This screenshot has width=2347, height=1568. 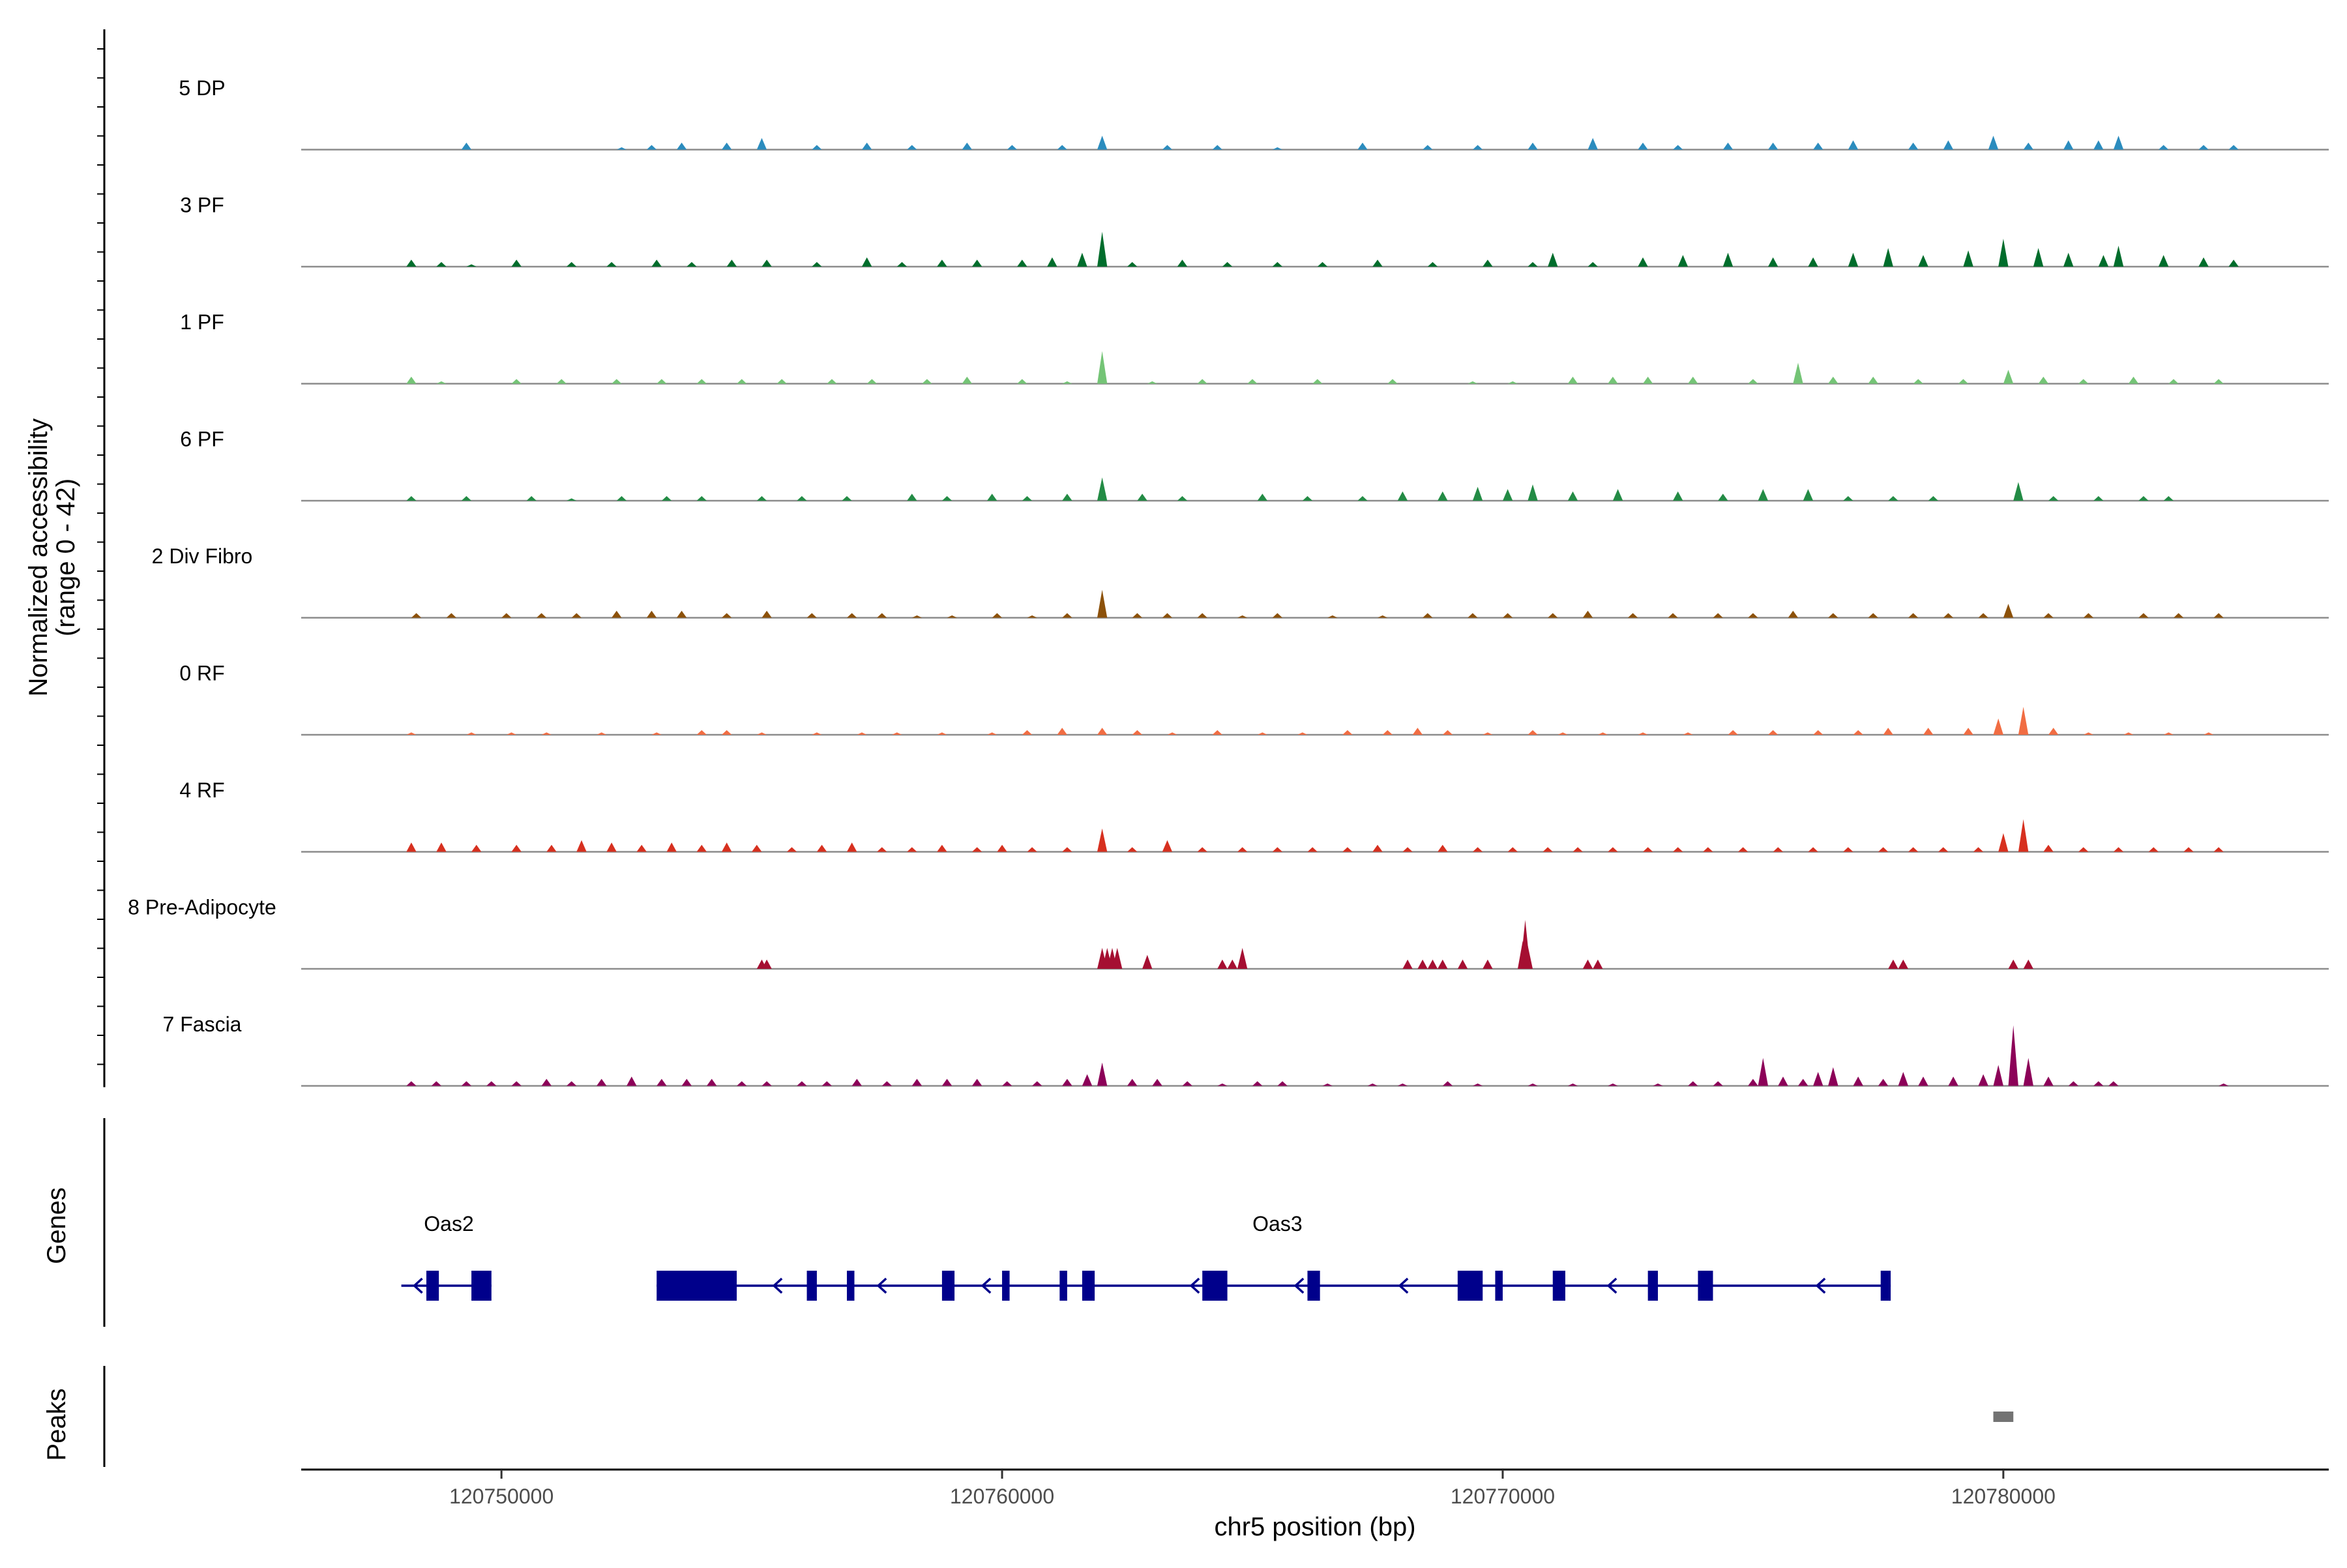 I want to click on track-0-rf: 0 RF, so click(x=1254, y=699).